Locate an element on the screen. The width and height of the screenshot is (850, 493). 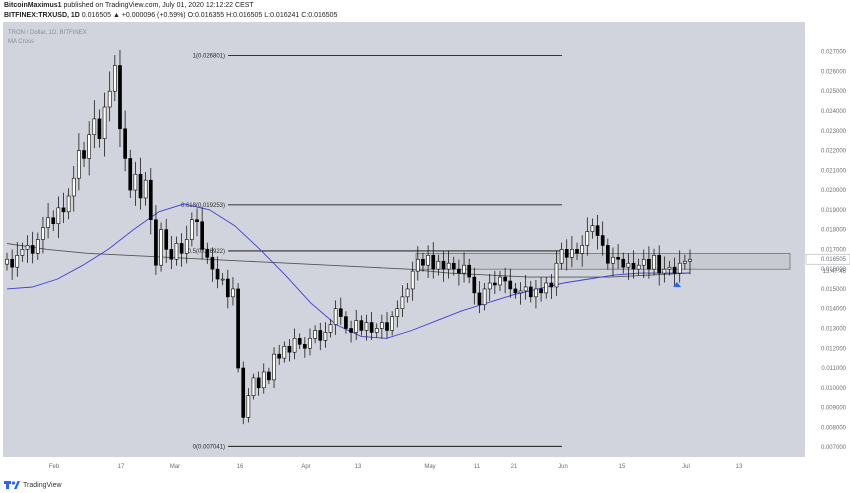
price-tick-label: 0.012000 is located at coordinates (834, 349).